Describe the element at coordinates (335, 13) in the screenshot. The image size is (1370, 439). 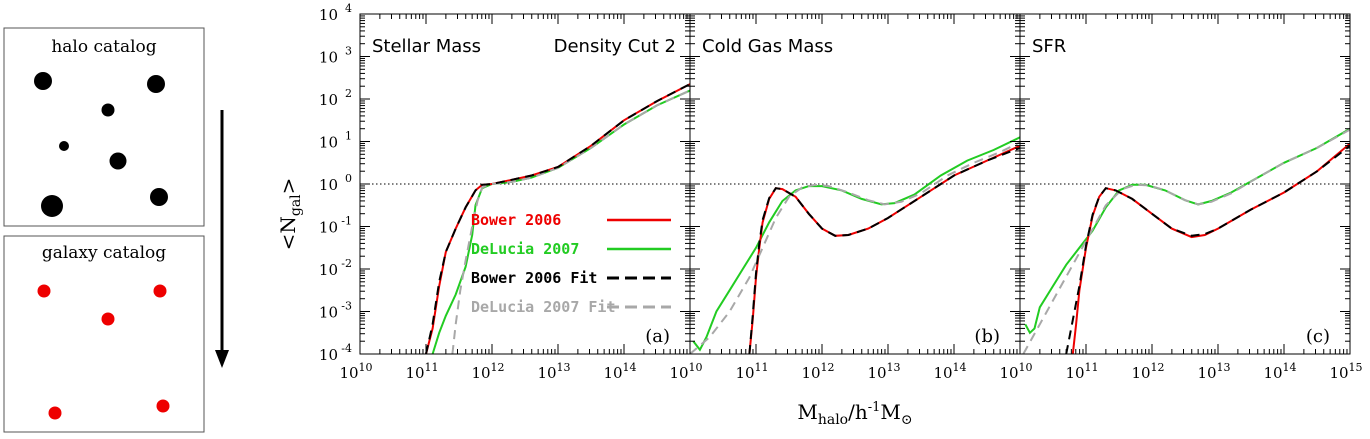
I see `y-tick-label: 10 4` at that location.